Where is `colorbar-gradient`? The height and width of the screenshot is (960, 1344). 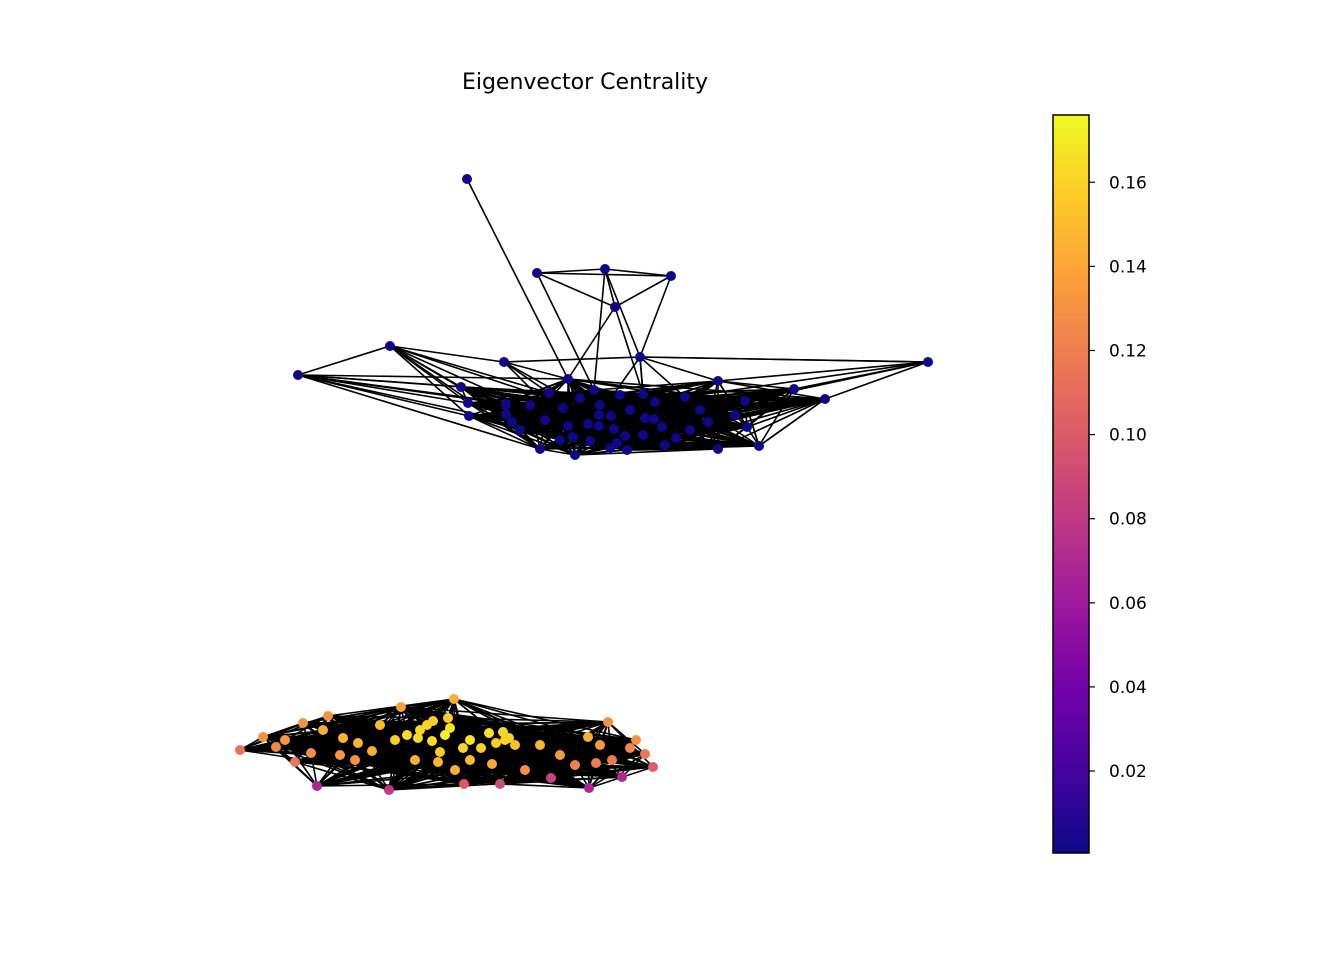
colorbar-gradient is located at coordinates (1071, 484).